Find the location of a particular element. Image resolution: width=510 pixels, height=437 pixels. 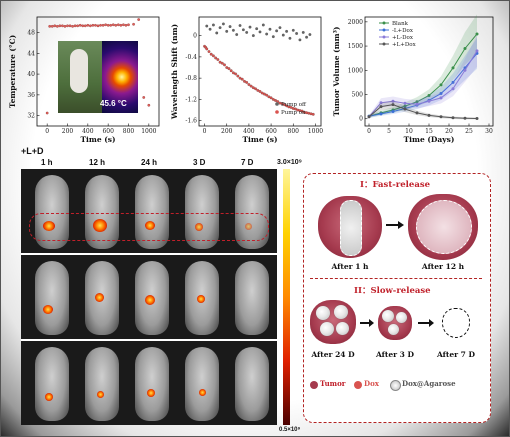

y-axis-label: Temperature (°C) is located at coordinates (12, 71).